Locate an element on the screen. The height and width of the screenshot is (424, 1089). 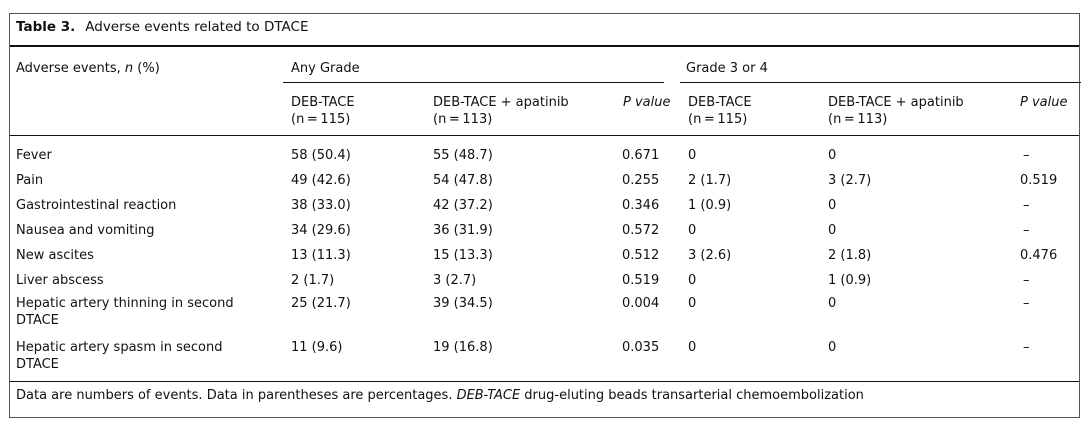
cell-g34-debap: 1 (0.9) is located at coordinates (850, 280).